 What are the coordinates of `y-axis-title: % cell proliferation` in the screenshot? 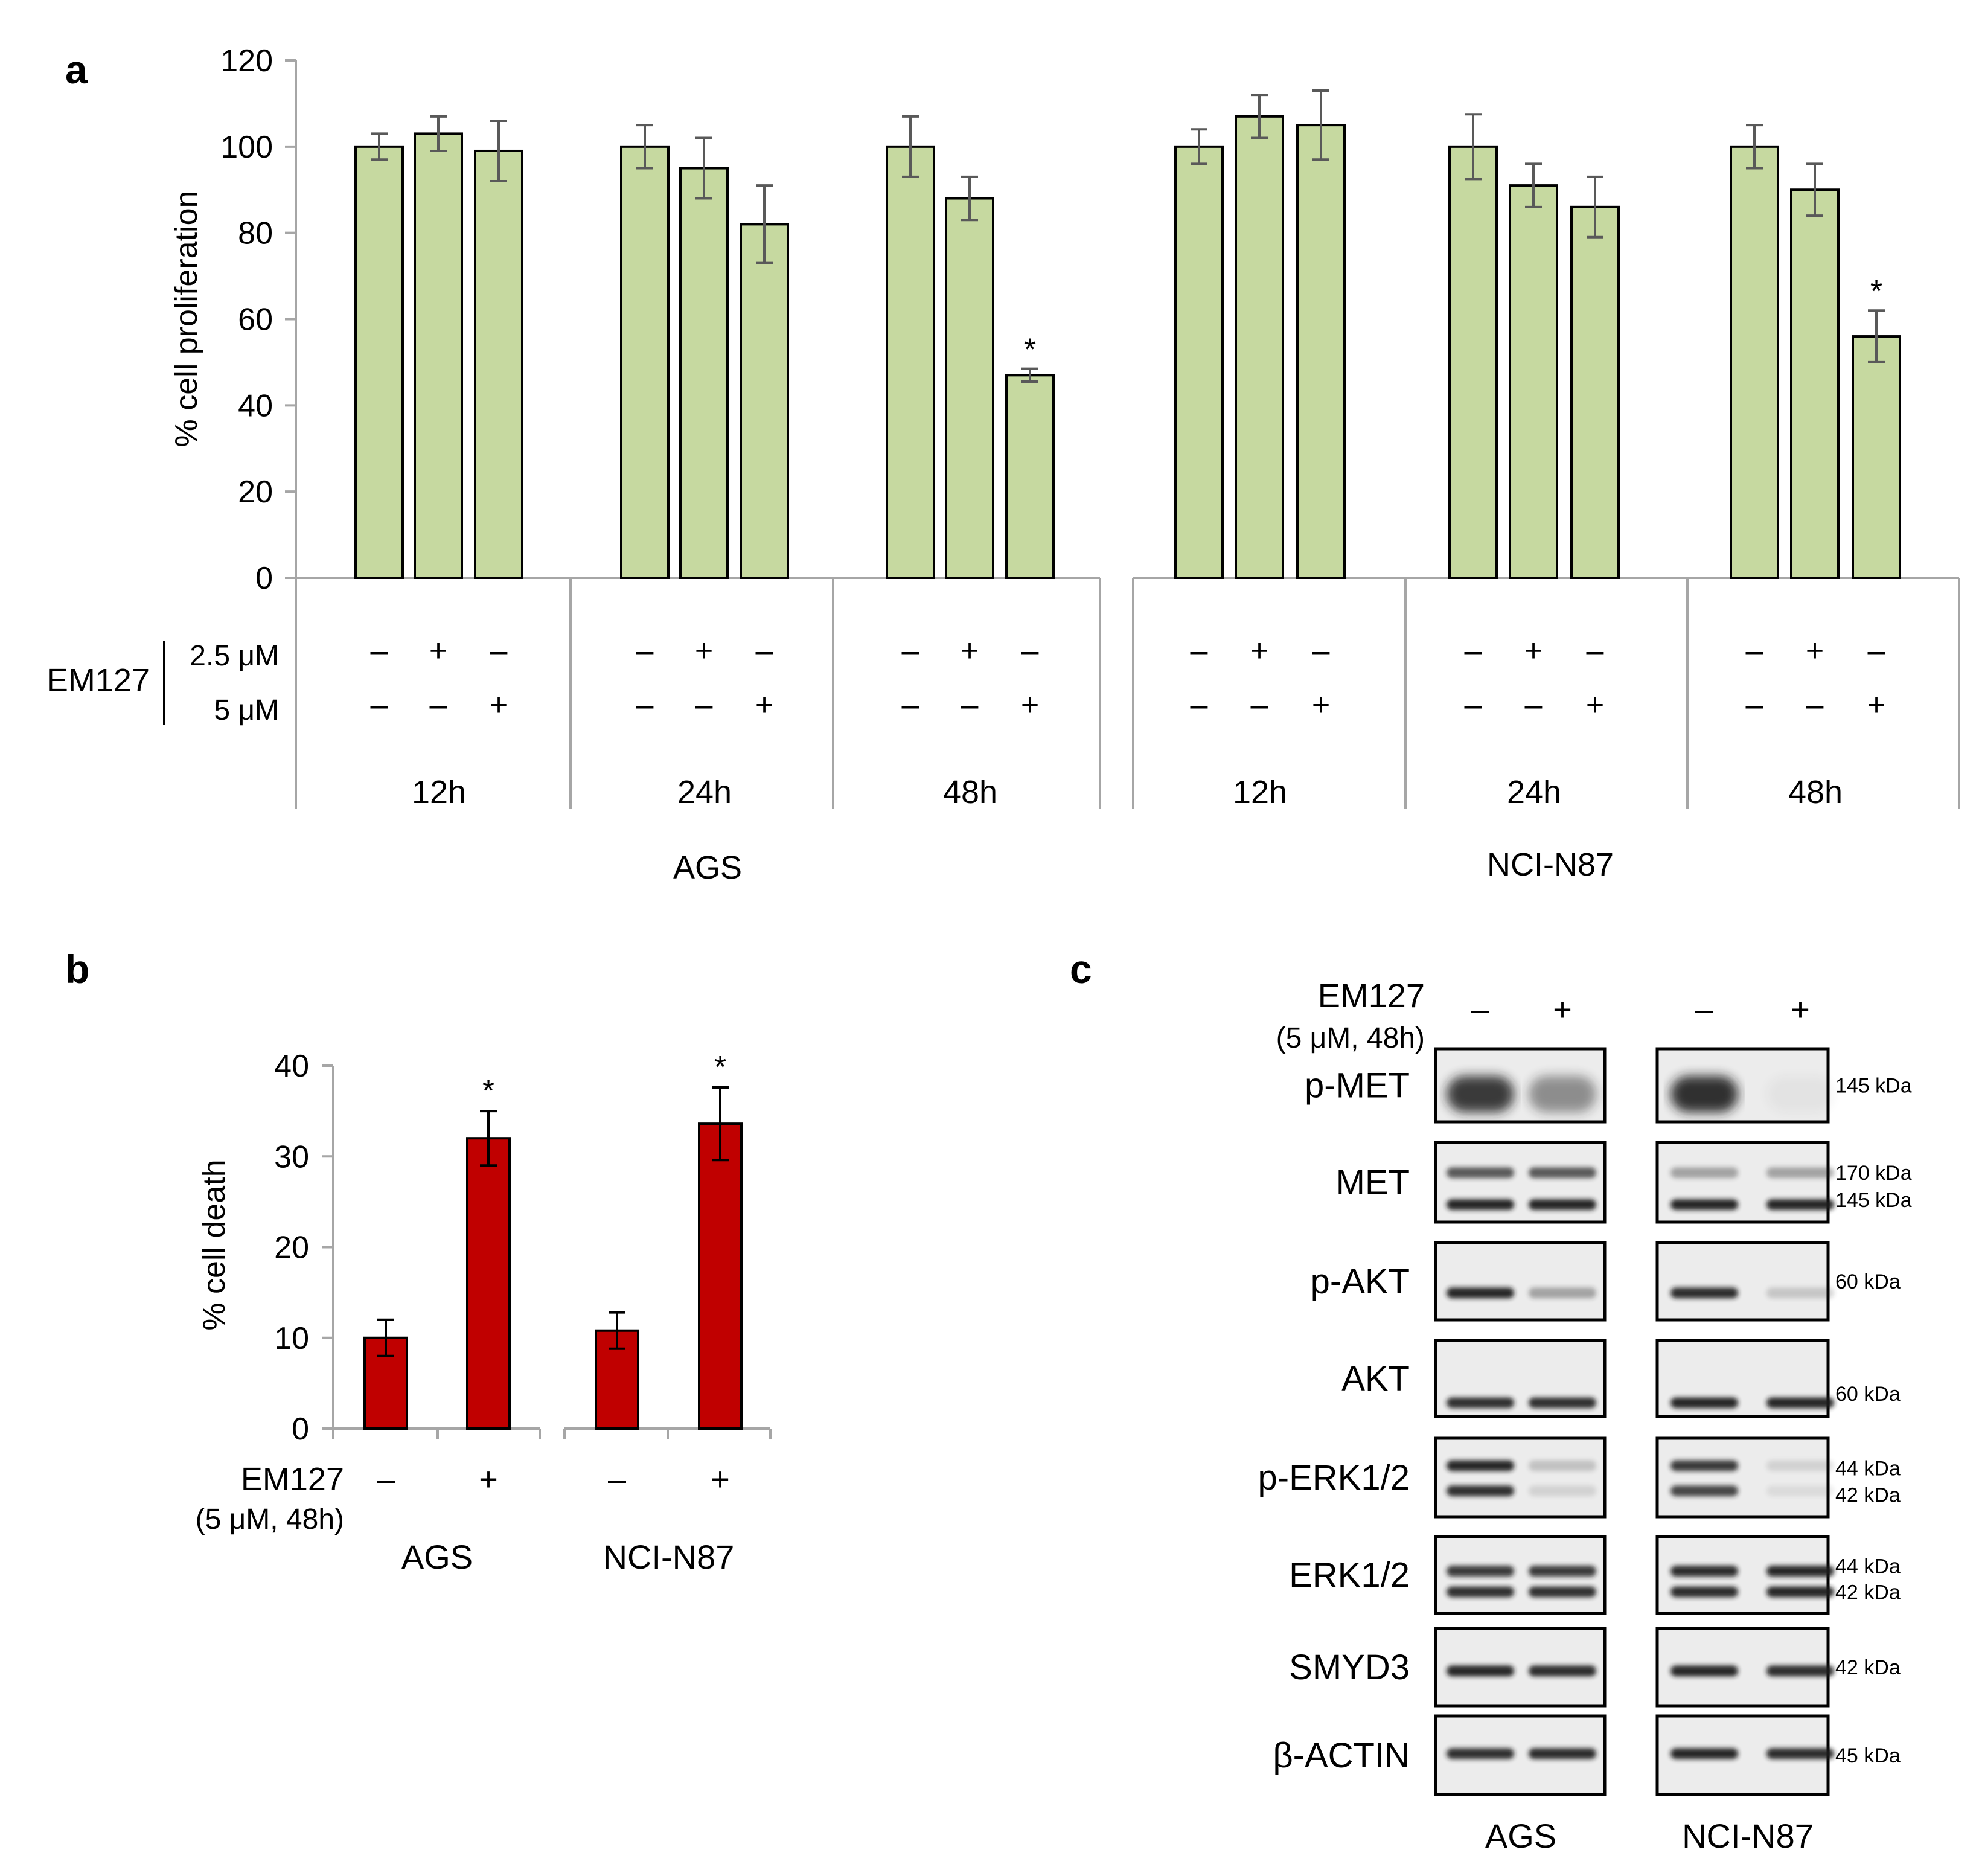 It's located at (186, 319).